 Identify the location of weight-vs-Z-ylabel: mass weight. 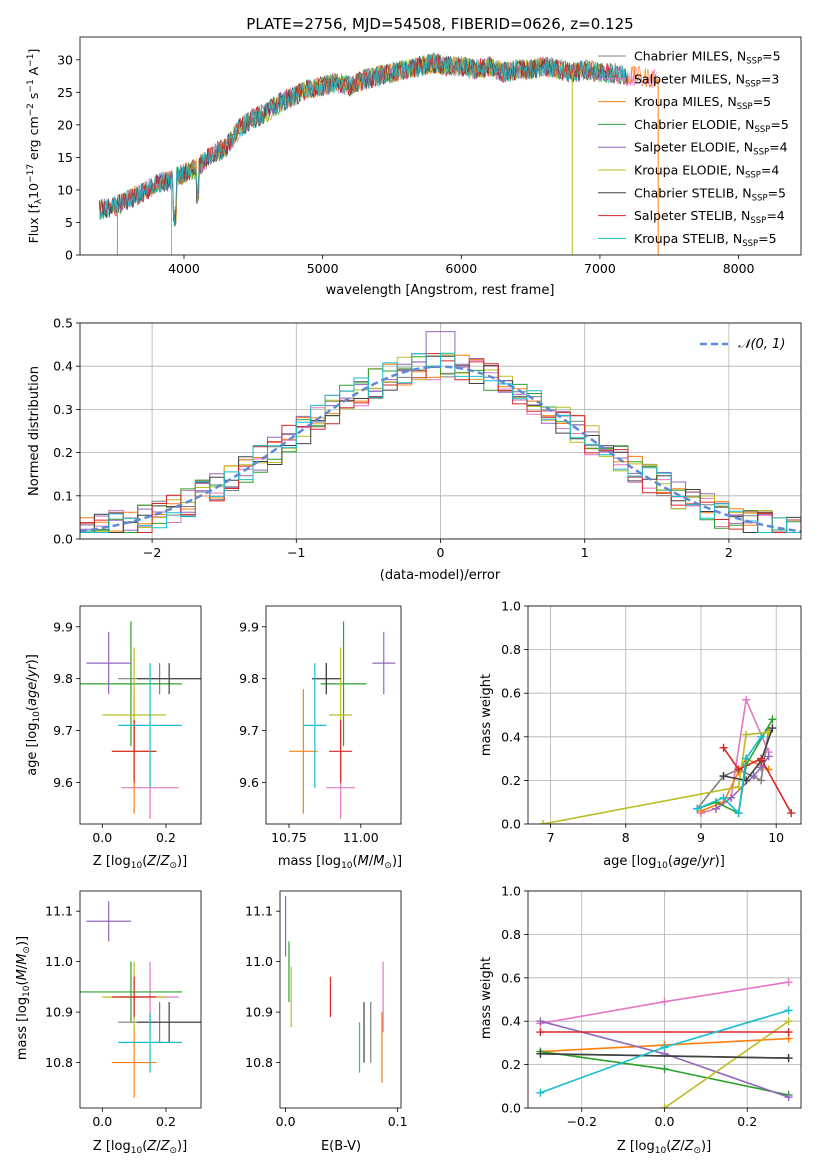
(486, 998).